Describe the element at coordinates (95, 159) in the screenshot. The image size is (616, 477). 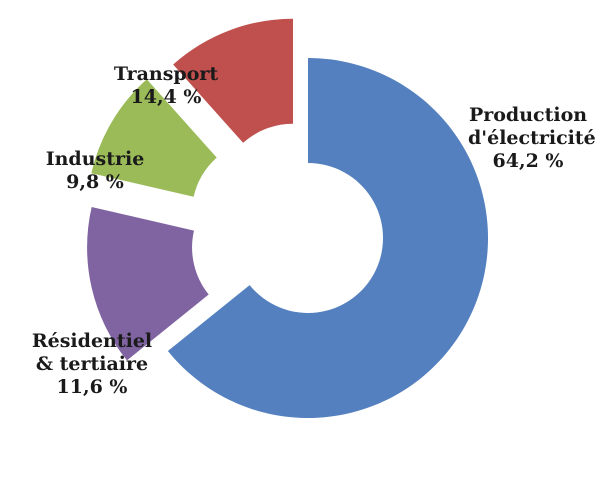
I see `label-industrie-line-1: Industrie` at that location.